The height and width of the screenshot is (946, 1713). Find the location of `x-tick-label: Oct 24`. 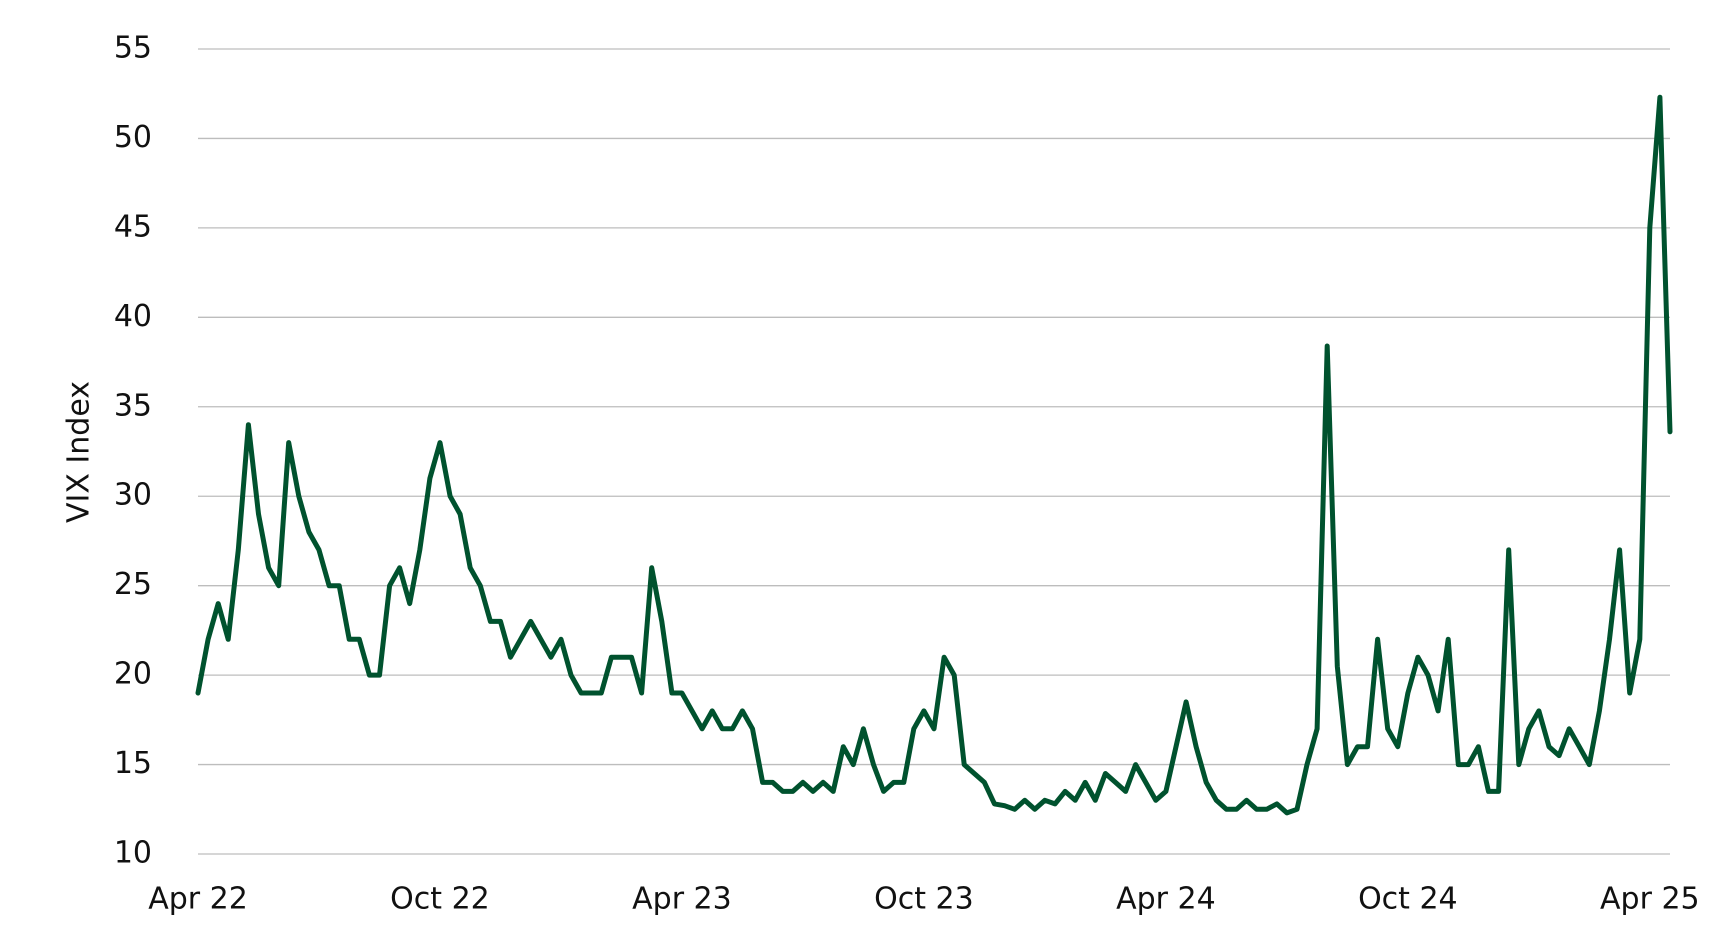

x-tick-label: Oct 24 is located at coordinates (1408, 899).